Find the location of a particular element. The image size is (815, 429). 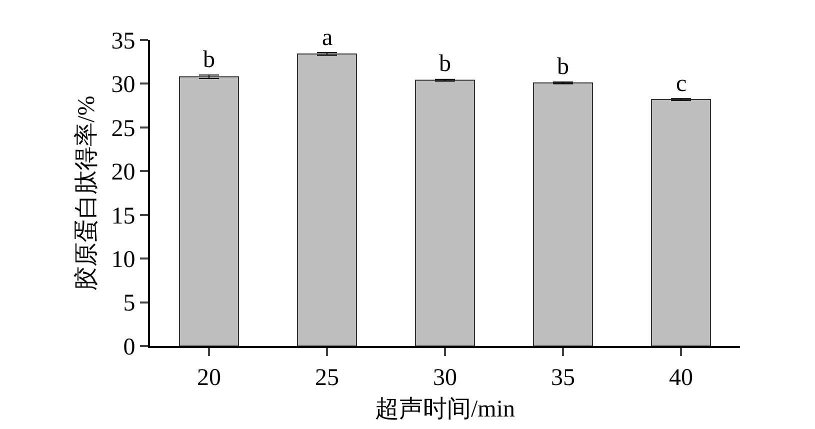

x-axis-title: 超声时间/min is located at coordinates (445, 409).